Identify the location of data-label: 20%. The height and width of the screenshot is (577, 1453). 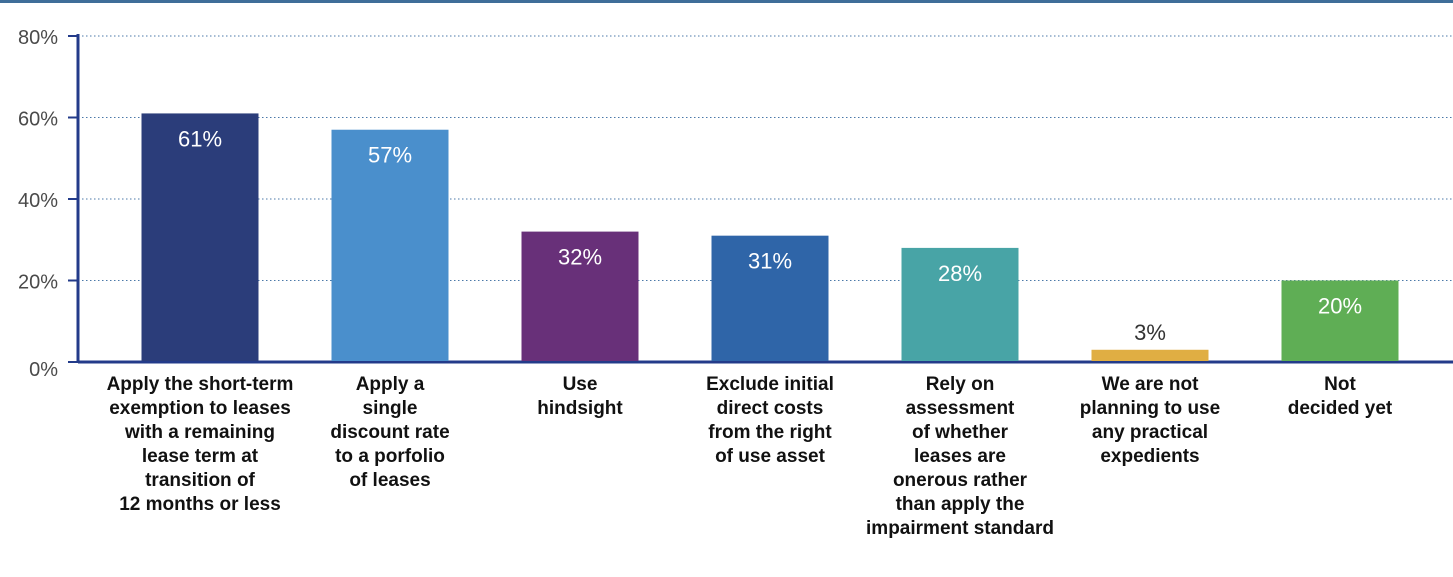
(1340, 306).